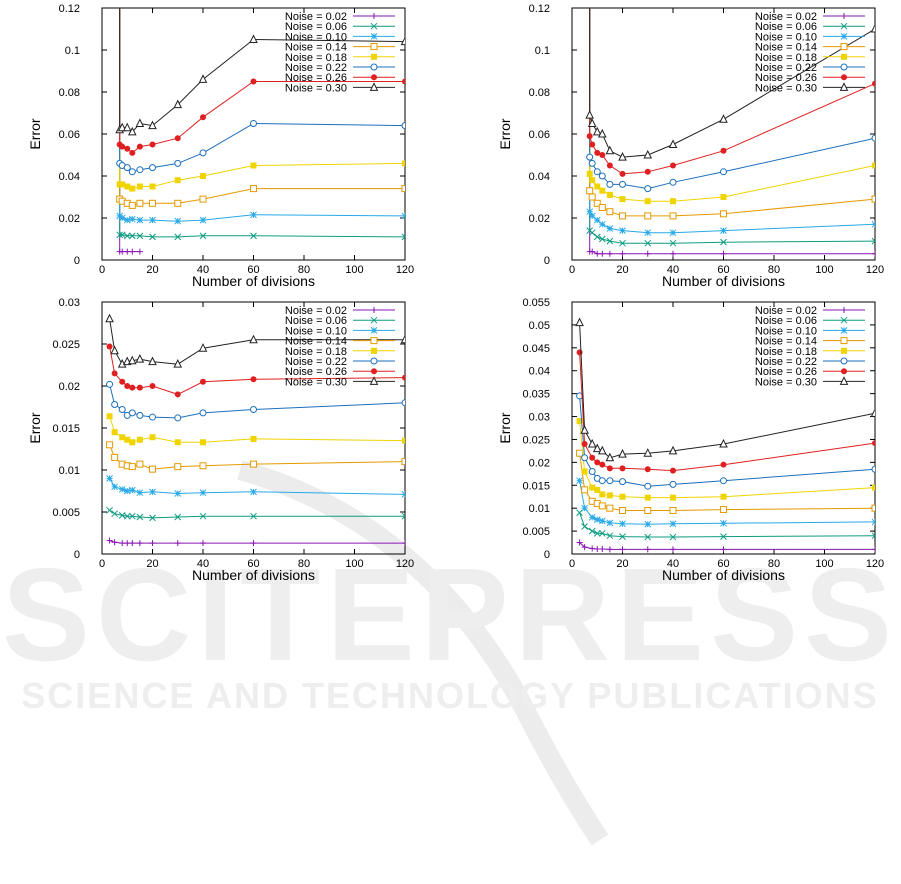 The width and height of the screenshot is (901, 884). I want to click on x-tick-label: 120, so click(405, 564).